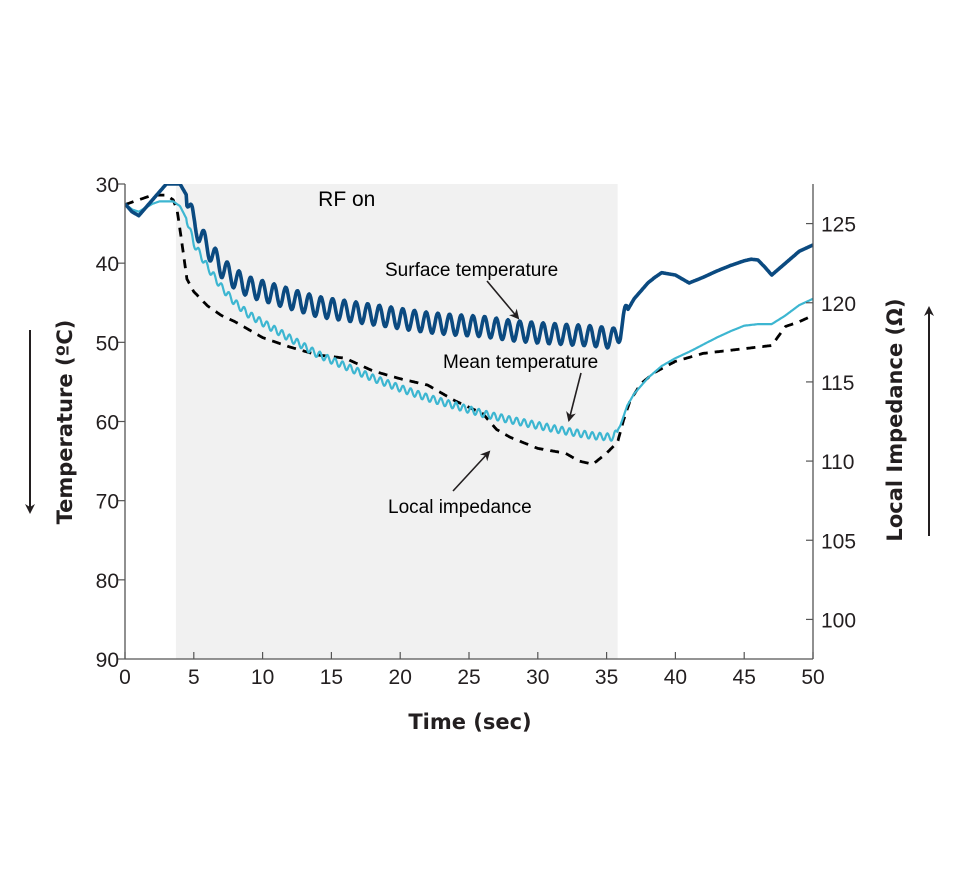  Describe the element at coordinates (471, 471) in the screenshot. I see `annotation-arrow-local-impedance` at that location.